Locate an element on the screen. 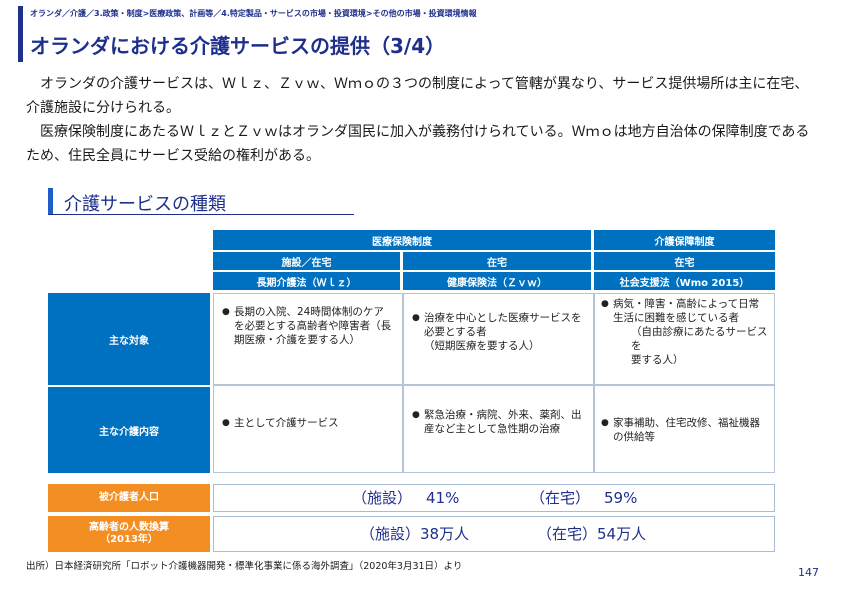 Image resolution: width=842 pixels, height=595 pixels. header-group-care-security: 介護保障制度 is located at coordinates (684, 240).